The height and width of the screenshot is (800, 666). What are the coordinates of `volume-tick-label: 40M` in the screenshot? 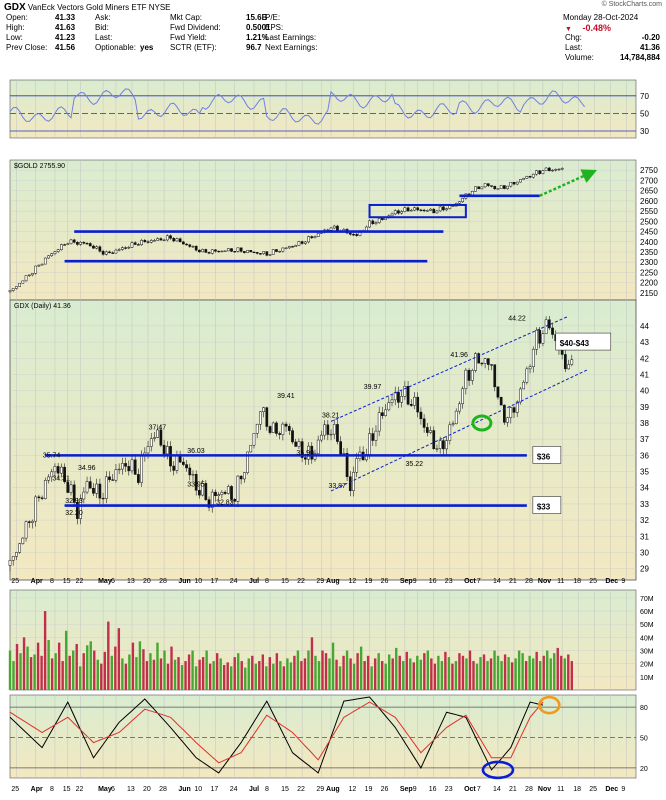 It's located at (647, 638).